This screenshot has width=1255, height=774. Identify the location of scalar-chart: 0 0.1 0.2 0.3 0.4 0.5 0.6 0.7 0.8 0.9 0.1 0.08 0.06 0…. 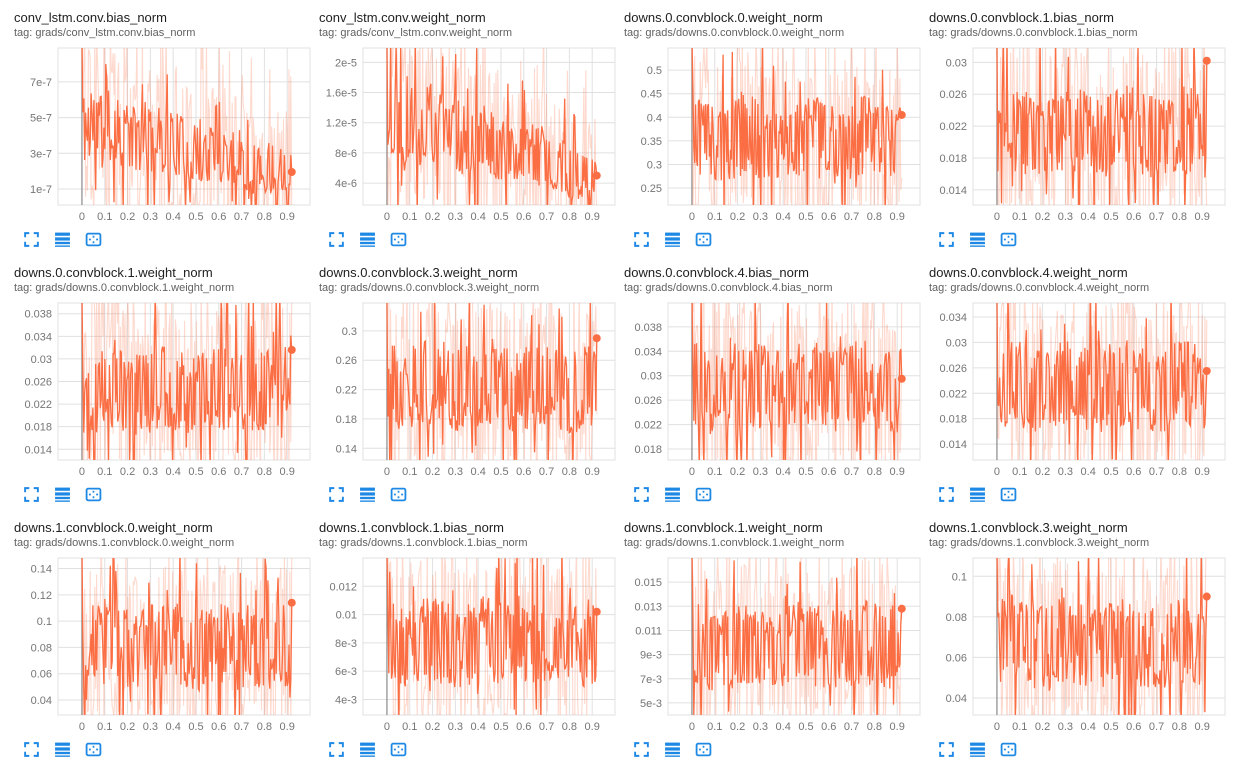
(1078, 644).